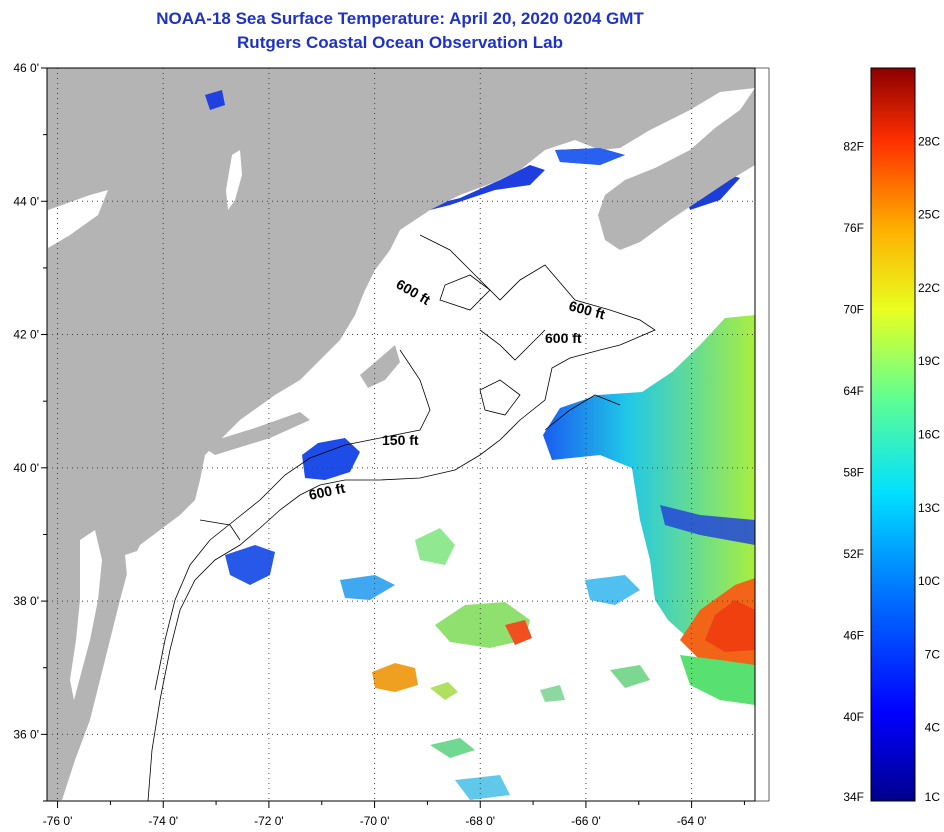 The width and height of the screenshot is (944, 832). Describe the element at coordinates (255, 433) in the screenshot. I see `long-island-land` at that location.